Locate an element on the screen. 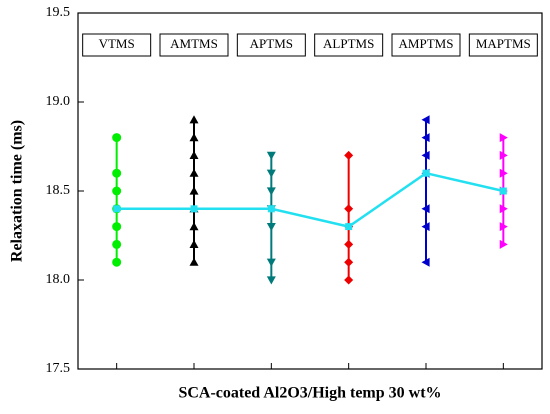  legend-label: APTMS is located at coordinates (271, 43).